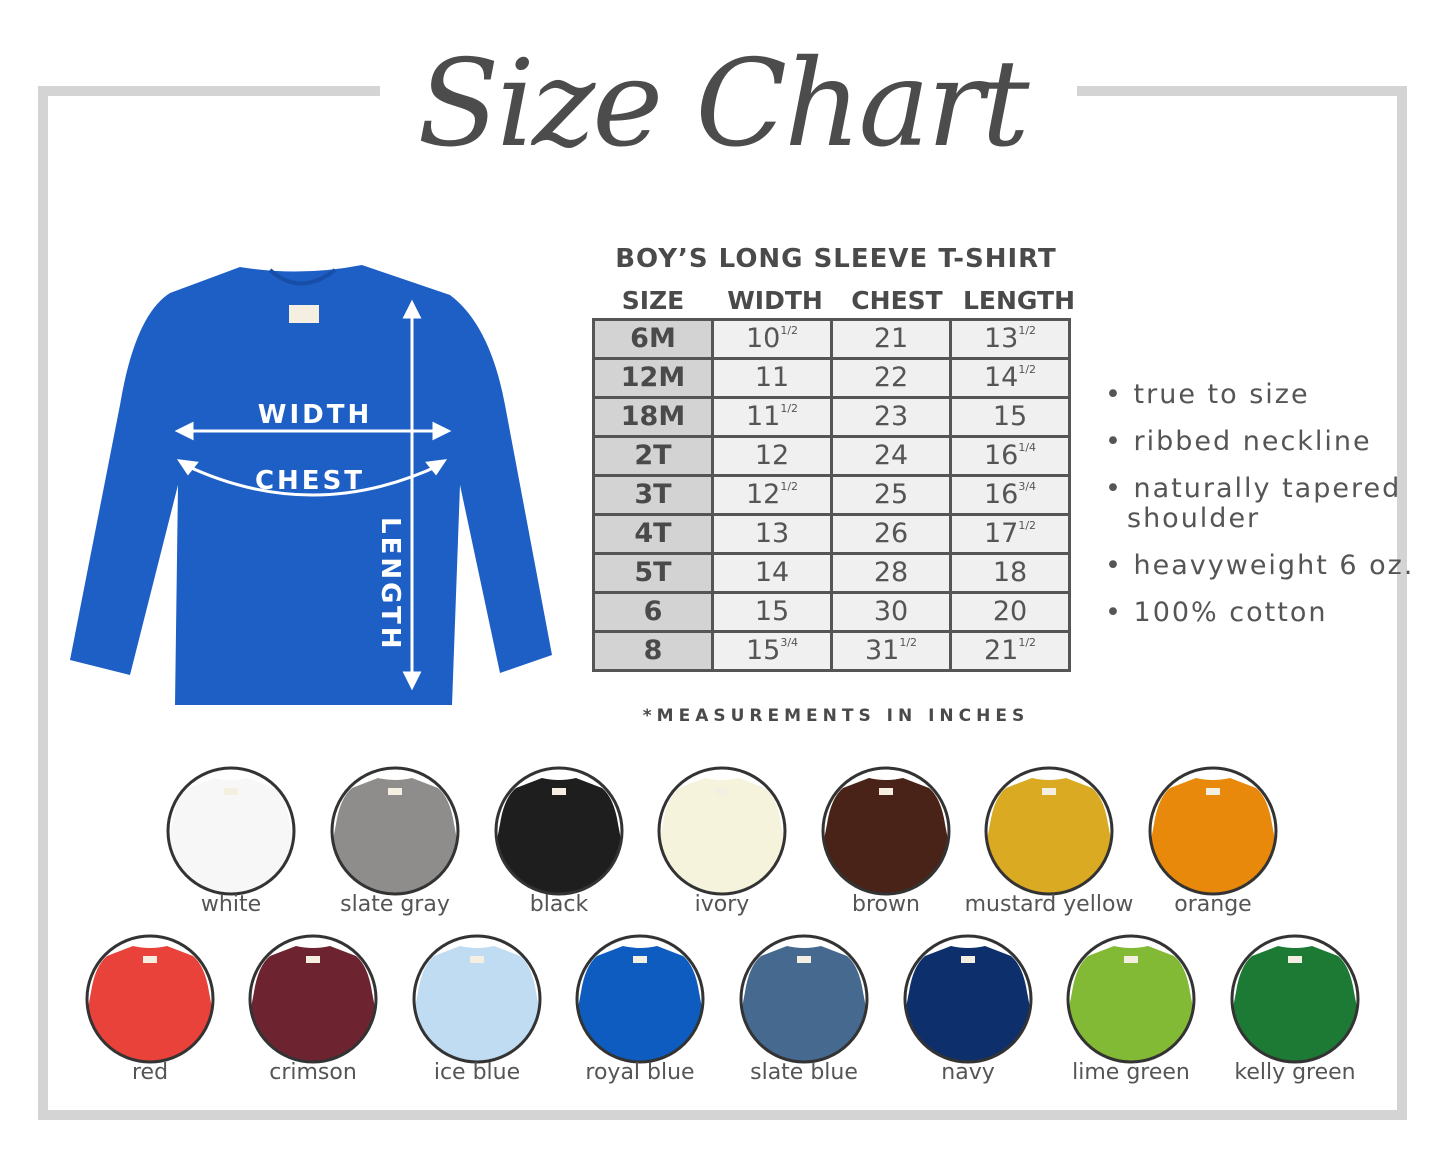  I want to click on length-cell-value: 18, so click(1010, 572).